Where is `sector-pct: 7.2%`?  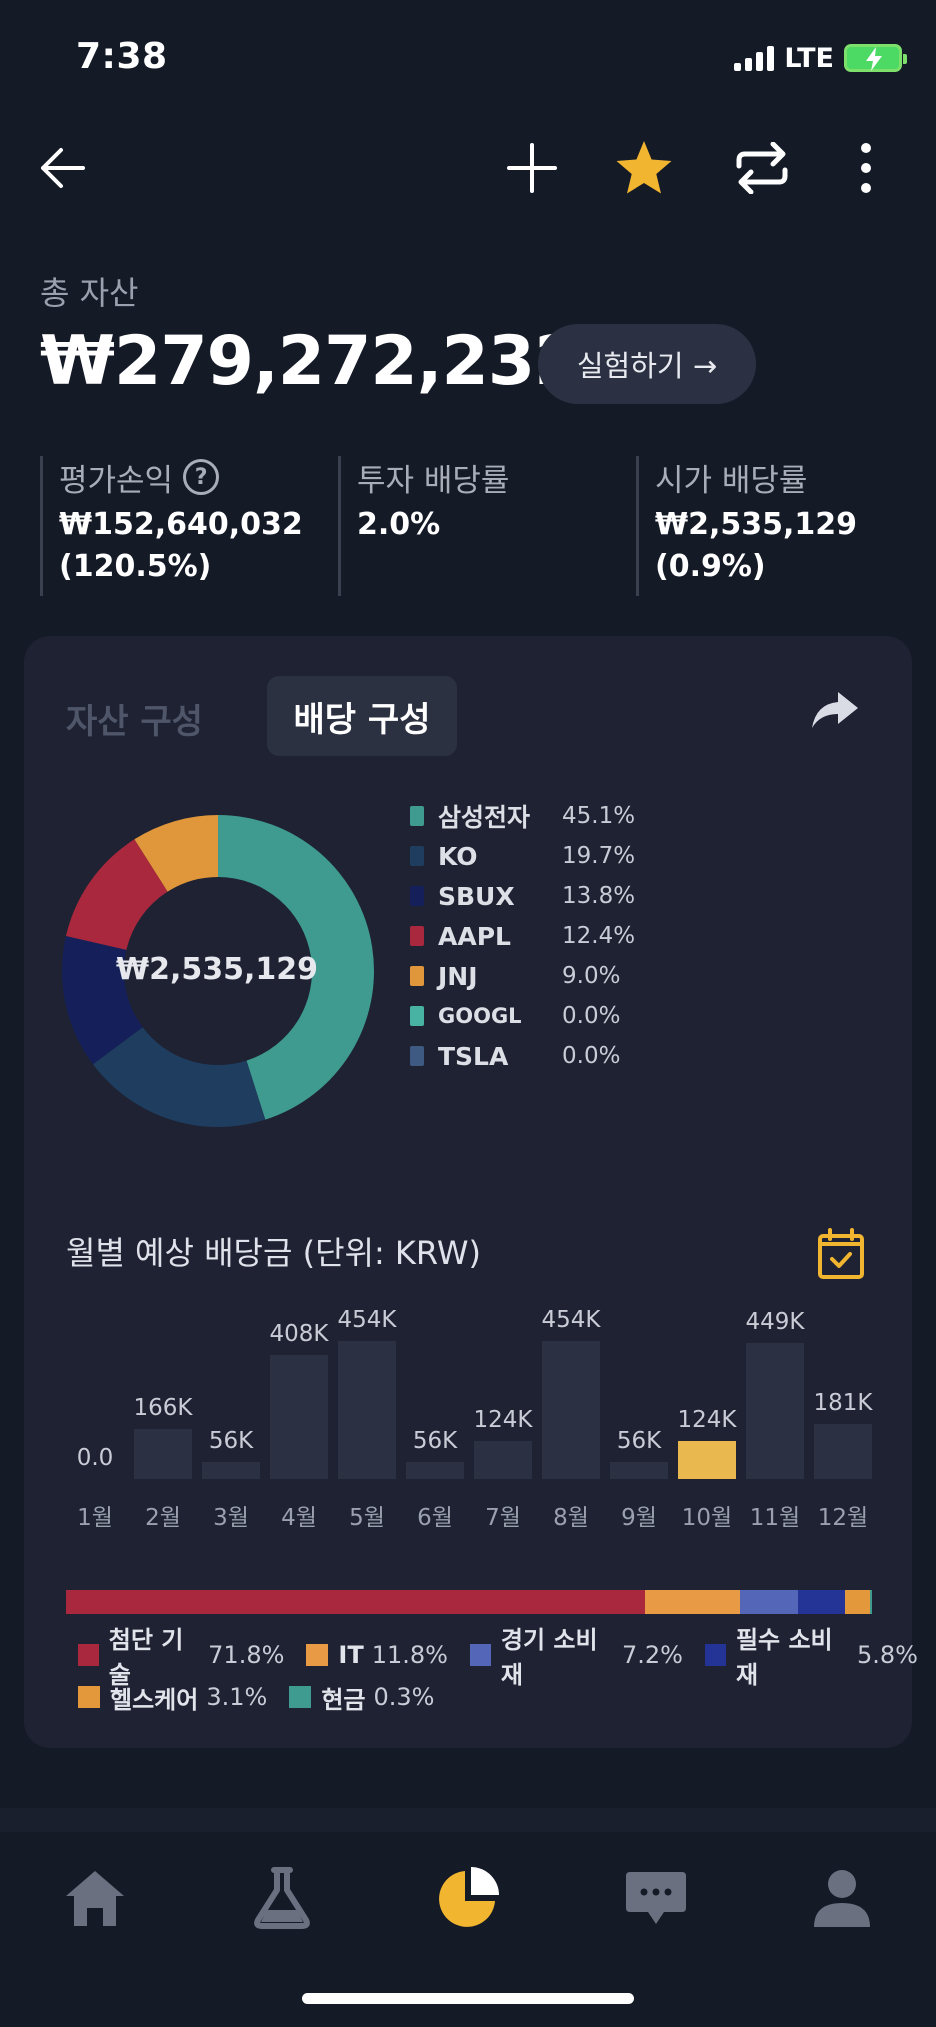 sector-pct: 7.2% is located at coordinates (652, 1655).